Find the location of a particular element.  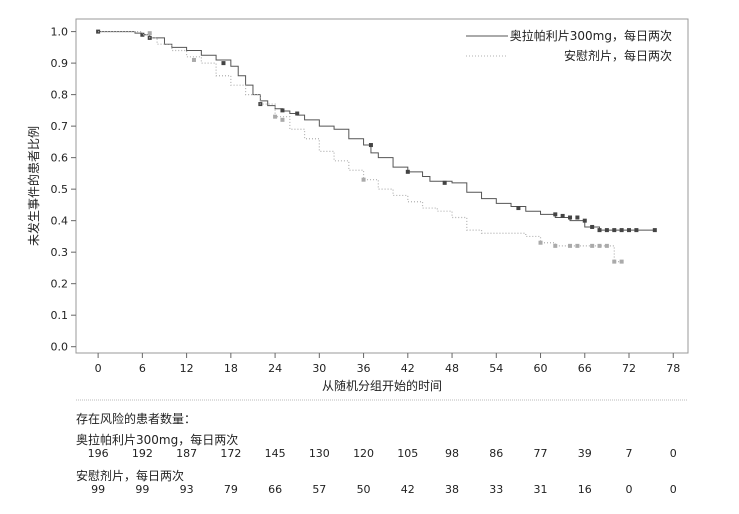

x-axis-title: 从随机分组开始的时间 is located at coordinates (382, 385).